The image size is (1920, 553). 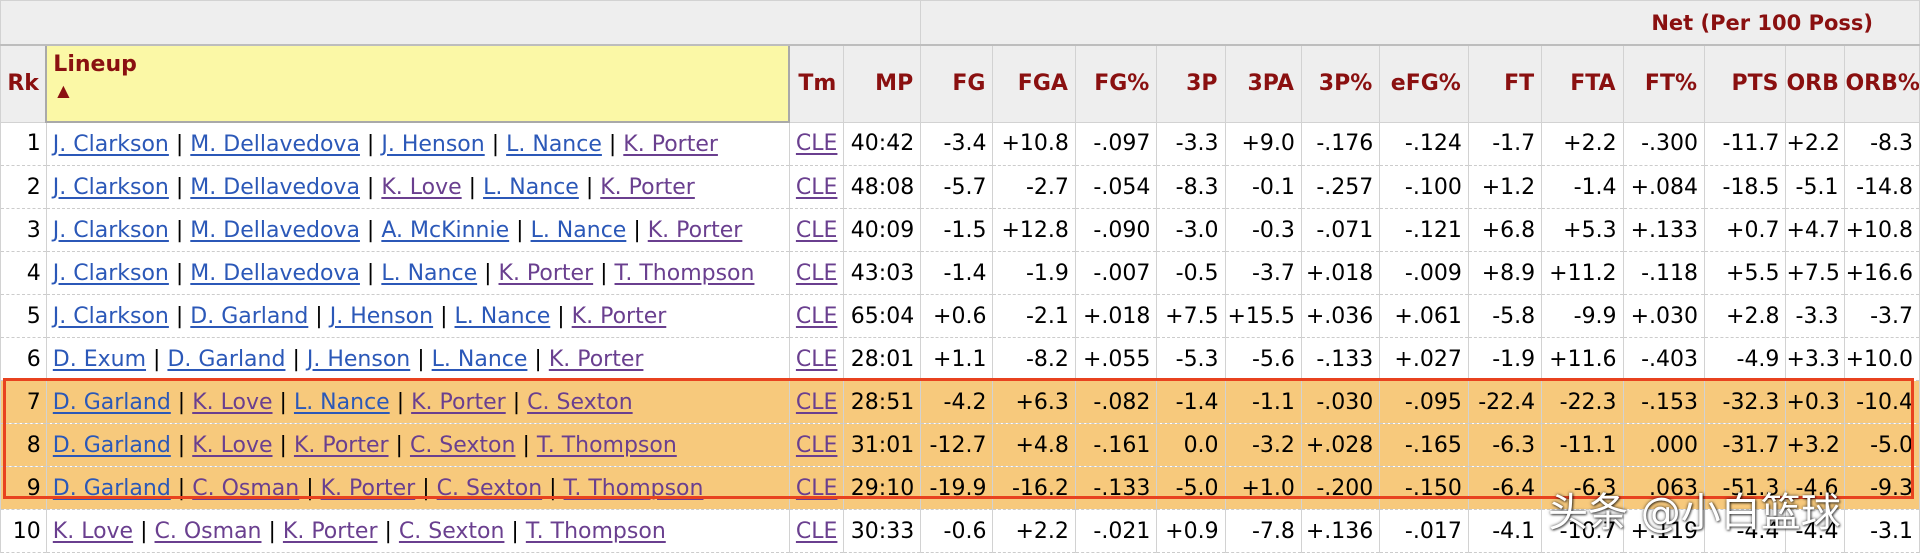 I want to click on net-per-100-header: Net (Per 100 Poss), so click(x=1420, y=23).